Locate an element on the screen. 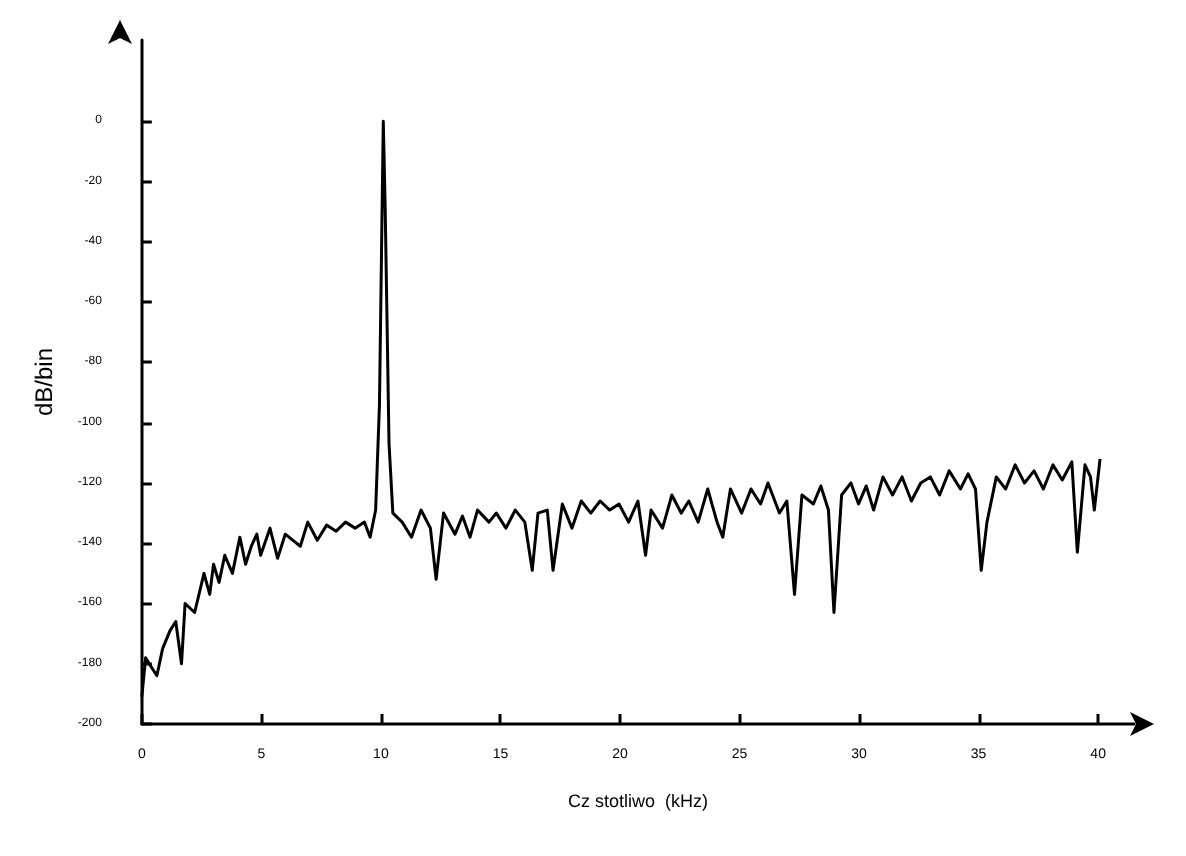  x-axis-title: Cz stotliwo (kHz) is located at coordinates (637, 801).